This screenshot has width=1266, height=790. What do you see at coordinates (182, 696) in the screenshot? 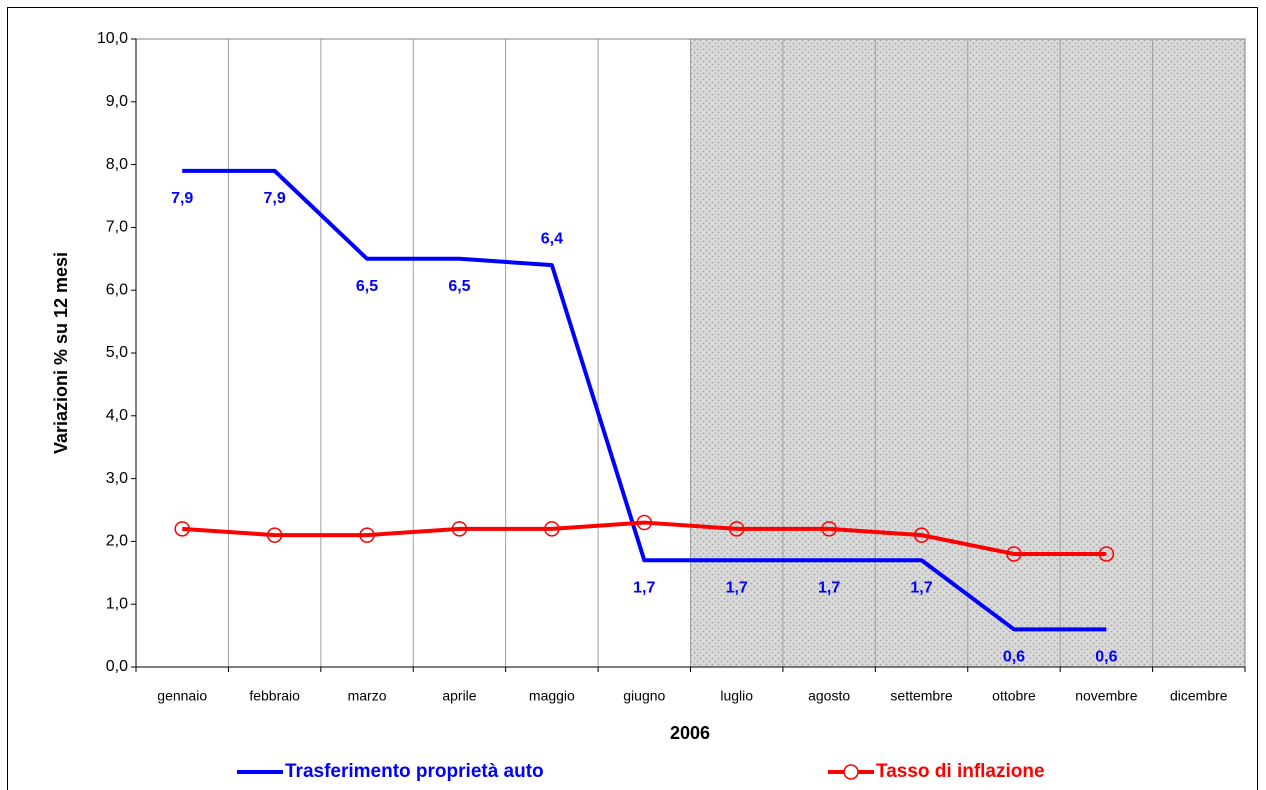
I see `x-tick-label: gennaio` at bounding box center [182, 696].